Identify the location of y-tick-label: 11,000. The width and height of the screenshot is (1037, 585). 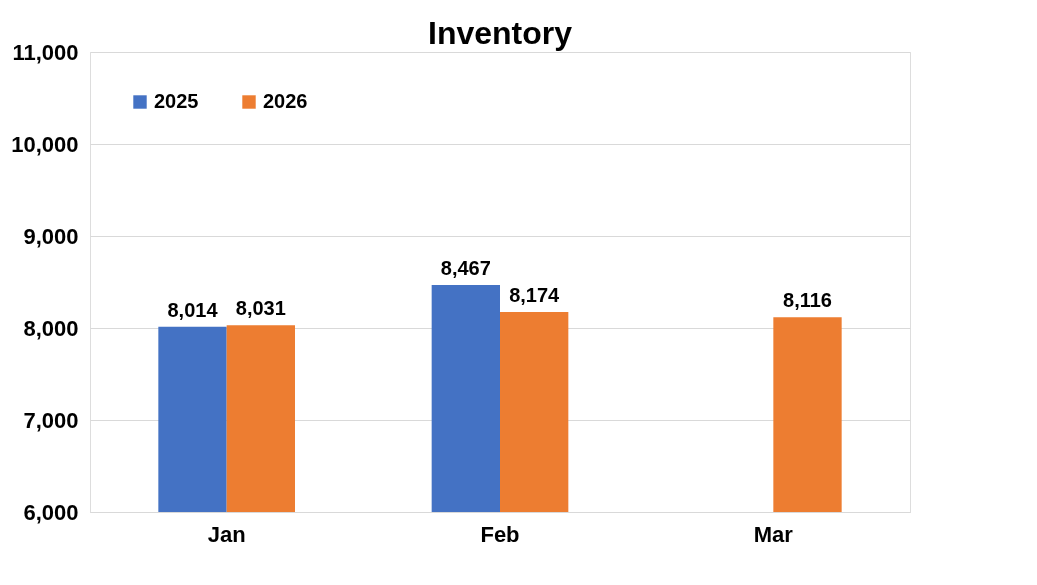
(45, 52).